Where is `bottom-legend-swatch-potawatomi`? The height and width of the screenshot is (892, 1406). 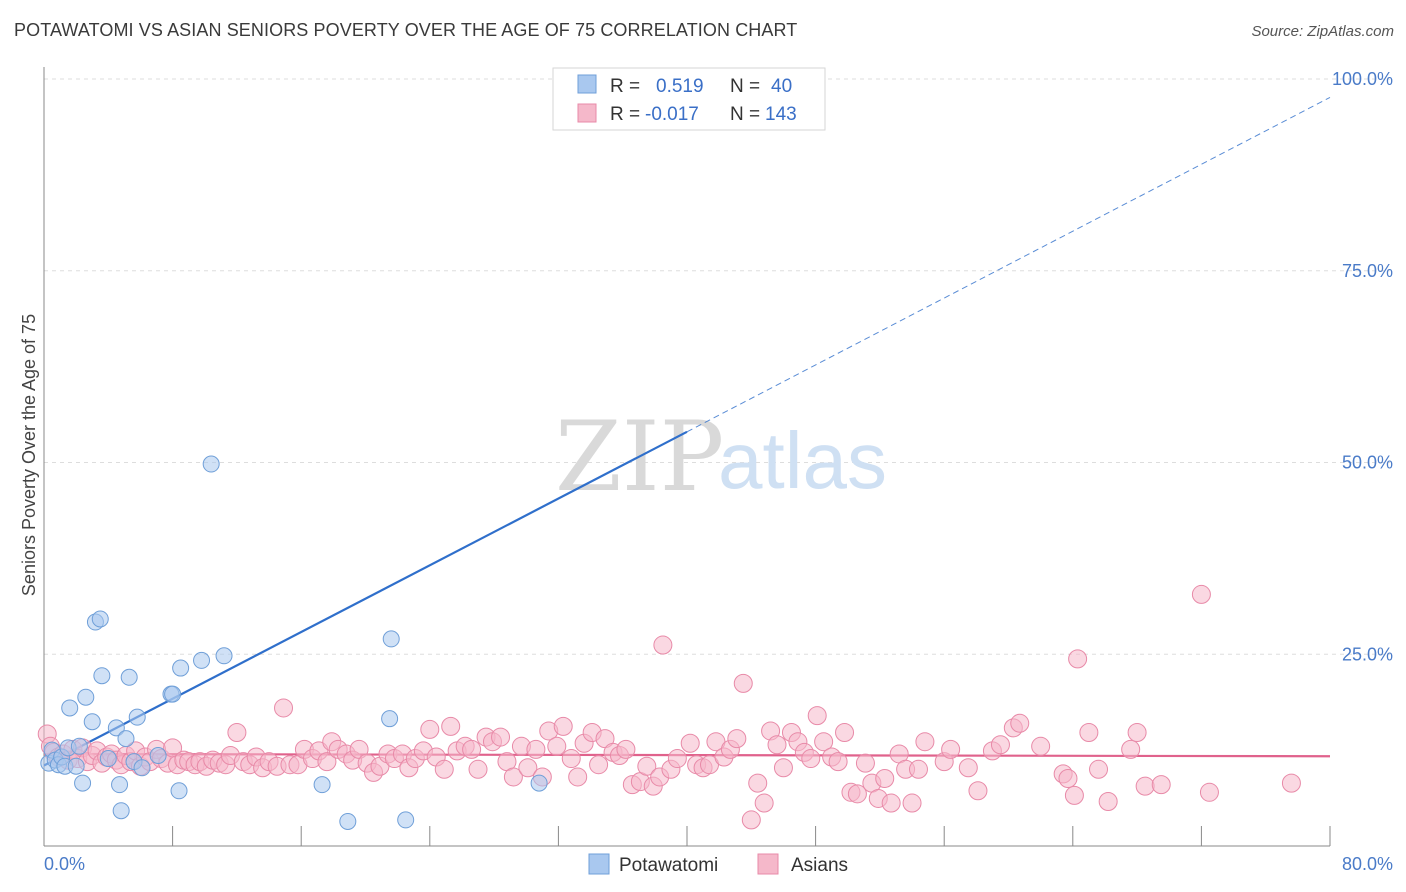 bottom-legend-swatch-potawatomi is located at coordinates (599, 864).